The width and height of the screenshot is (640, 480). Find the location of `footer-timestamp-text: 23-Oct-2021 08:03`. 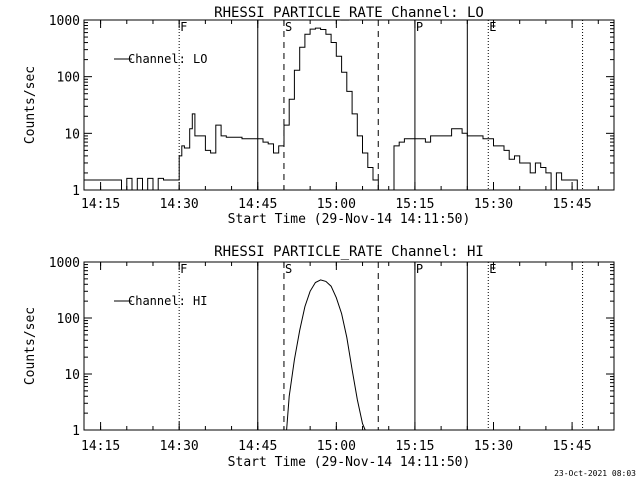

footer-timestamp-text: 23-Oct-2021 08:03 is located at coordinates (595, 473).